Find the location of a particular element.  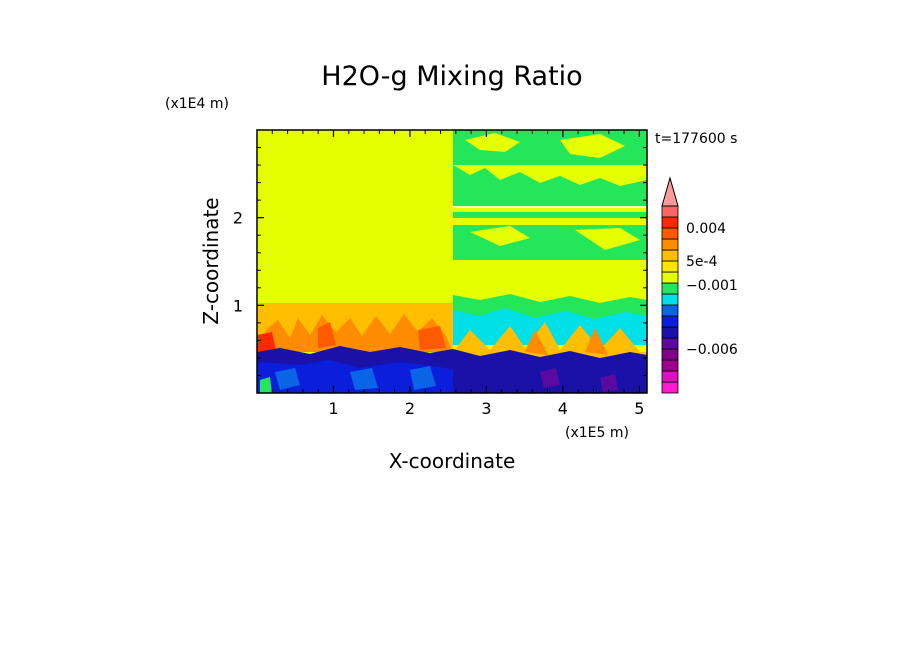

chart-title: H2O-g Mixing Ratio is located at coordinates (451, 76).